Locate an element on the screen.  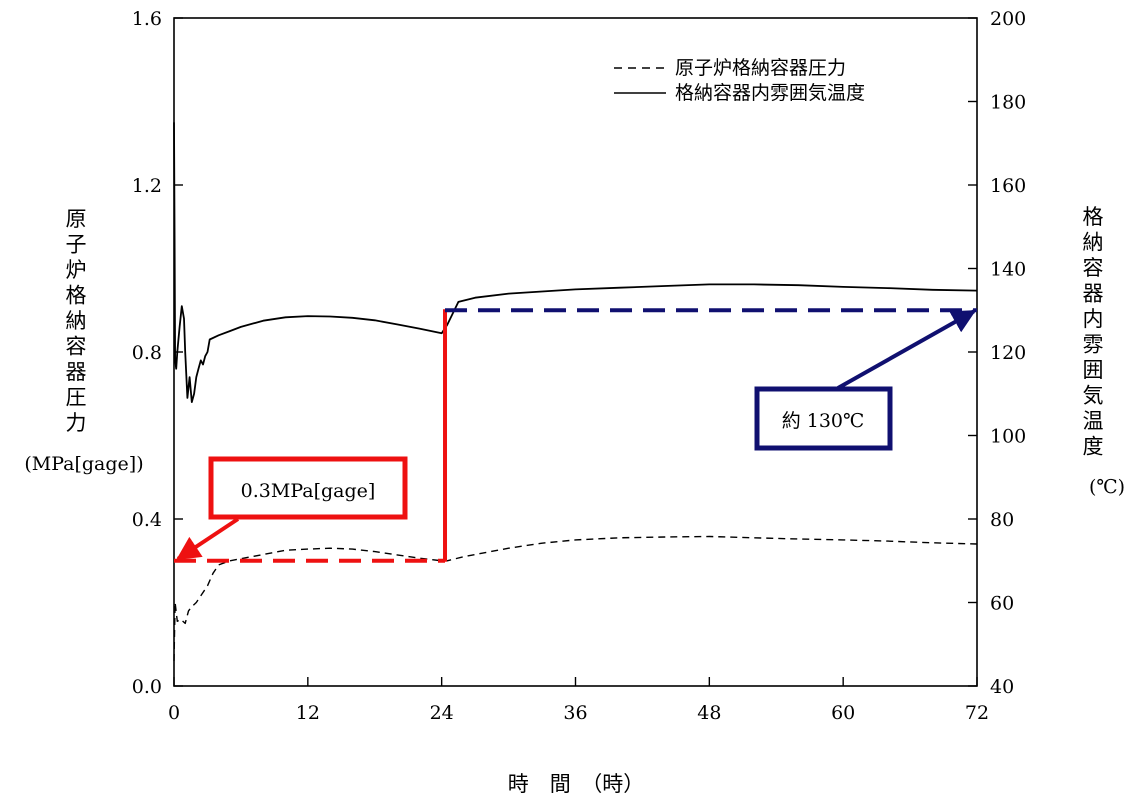
left-axis-title: 原子炉格納容器圧力 is located at coordinates (76, 321).